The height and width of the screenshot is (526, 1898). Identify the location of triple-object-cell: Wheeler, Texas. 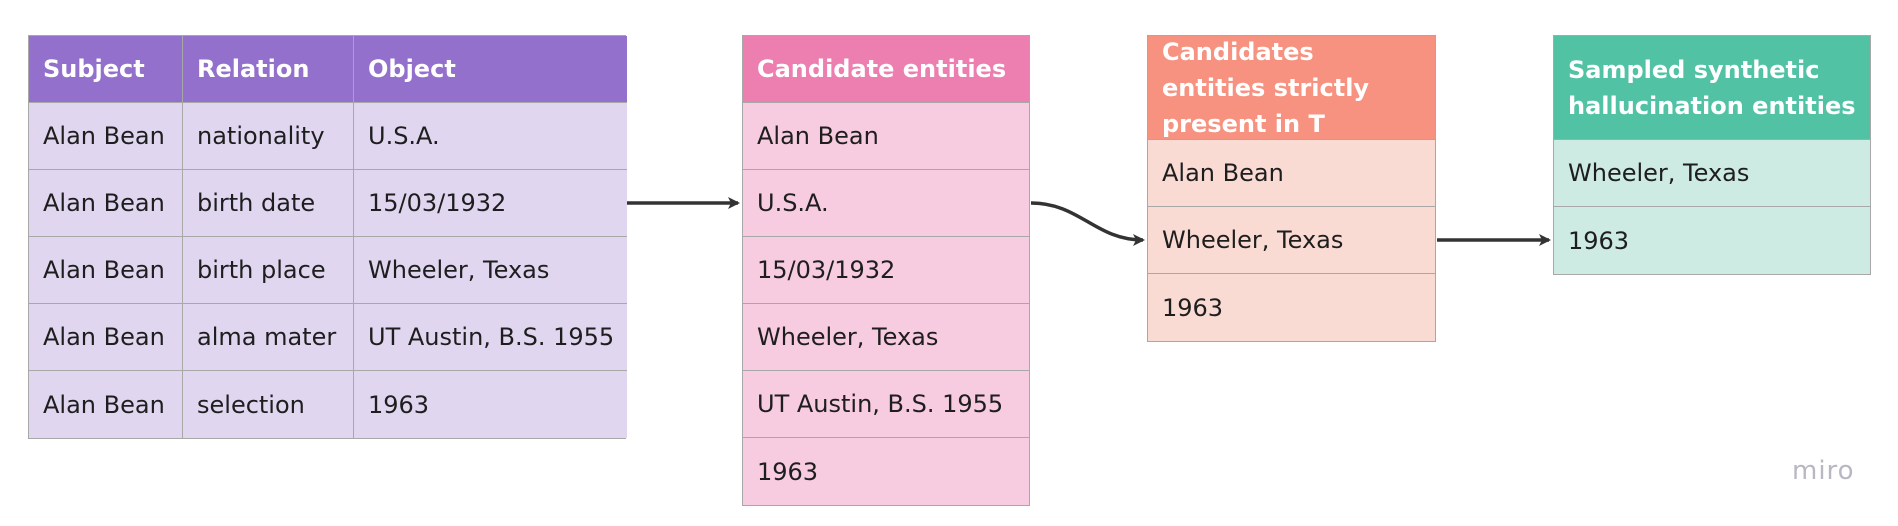
(490, 270).